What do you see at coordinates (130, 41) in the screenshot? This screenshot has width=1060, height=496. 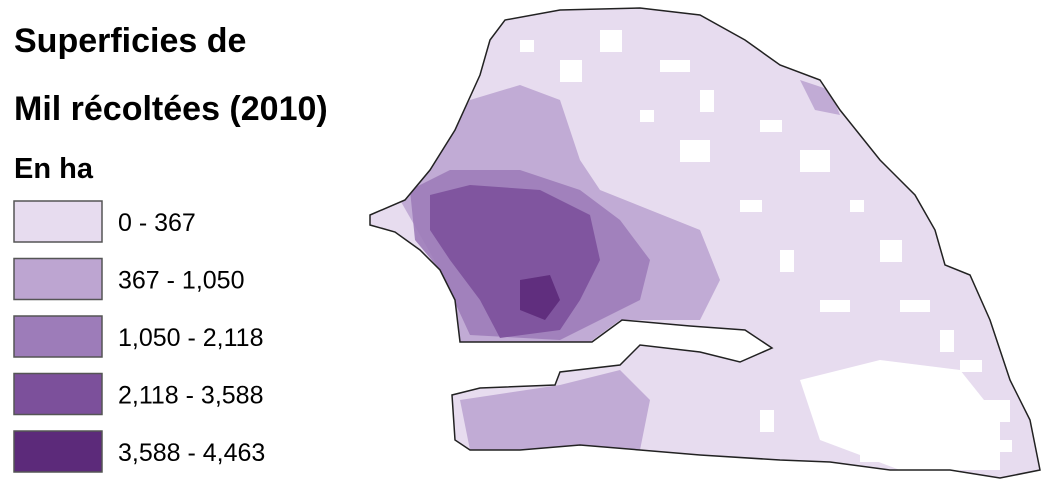 I see `title-line: Superficies de` at bounding box center [130, 41].